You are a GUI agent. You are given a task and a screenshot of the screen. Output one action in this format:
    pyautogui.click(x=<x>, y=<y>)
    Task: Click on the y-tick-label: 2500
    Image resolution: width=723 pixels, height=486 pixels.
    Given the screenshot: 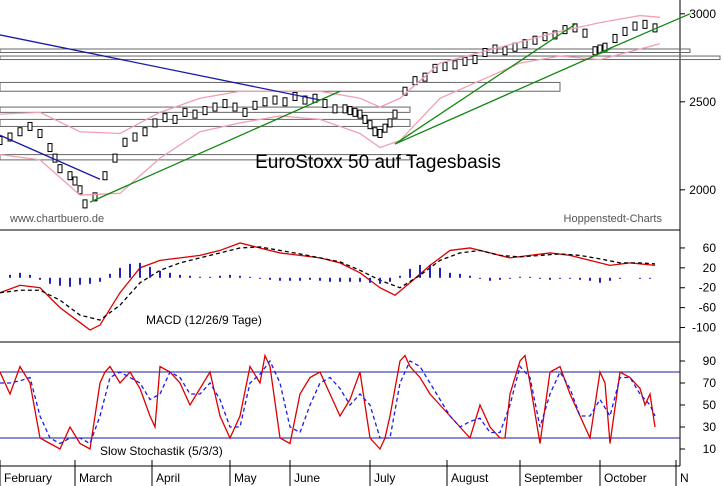 What is the action you would take?
    pyautogui.click(x=702, y=102)
    